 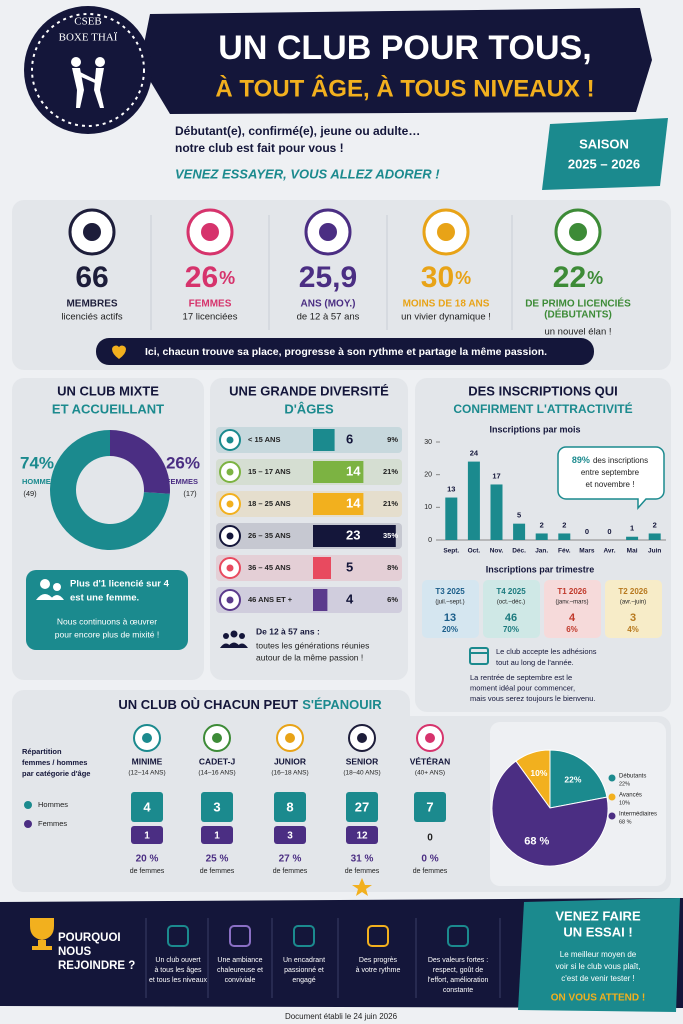 What do you see at coordinates (572, 629) in the screenshot?
I see `quarter-share: 6%` at bounding box center [572, 629].